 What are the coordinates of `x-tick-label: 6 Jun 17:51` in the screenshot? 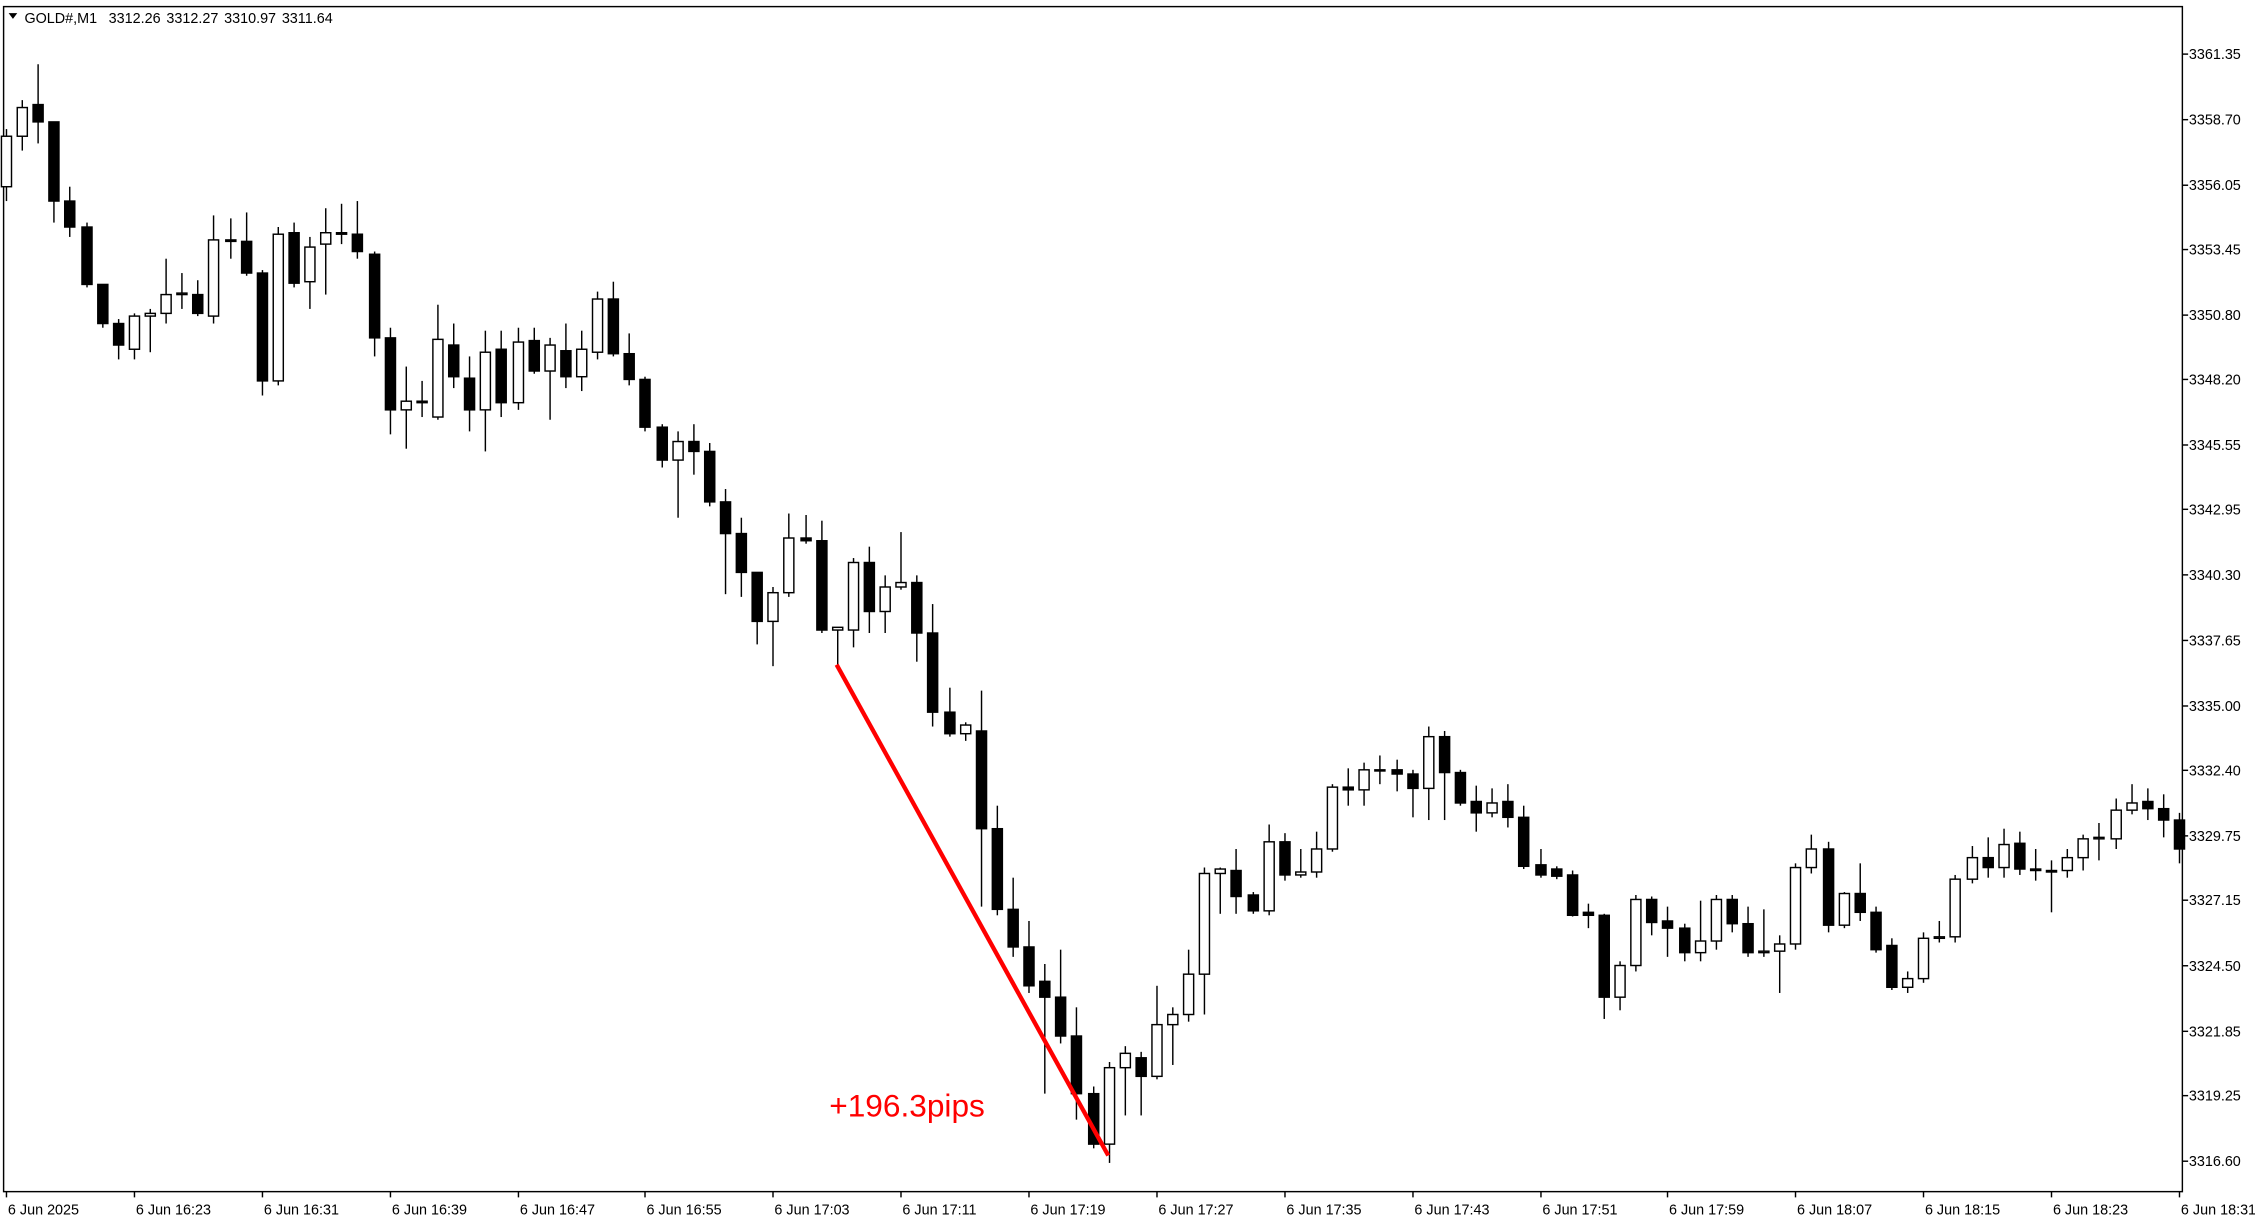 It's located at (1579, 1211).